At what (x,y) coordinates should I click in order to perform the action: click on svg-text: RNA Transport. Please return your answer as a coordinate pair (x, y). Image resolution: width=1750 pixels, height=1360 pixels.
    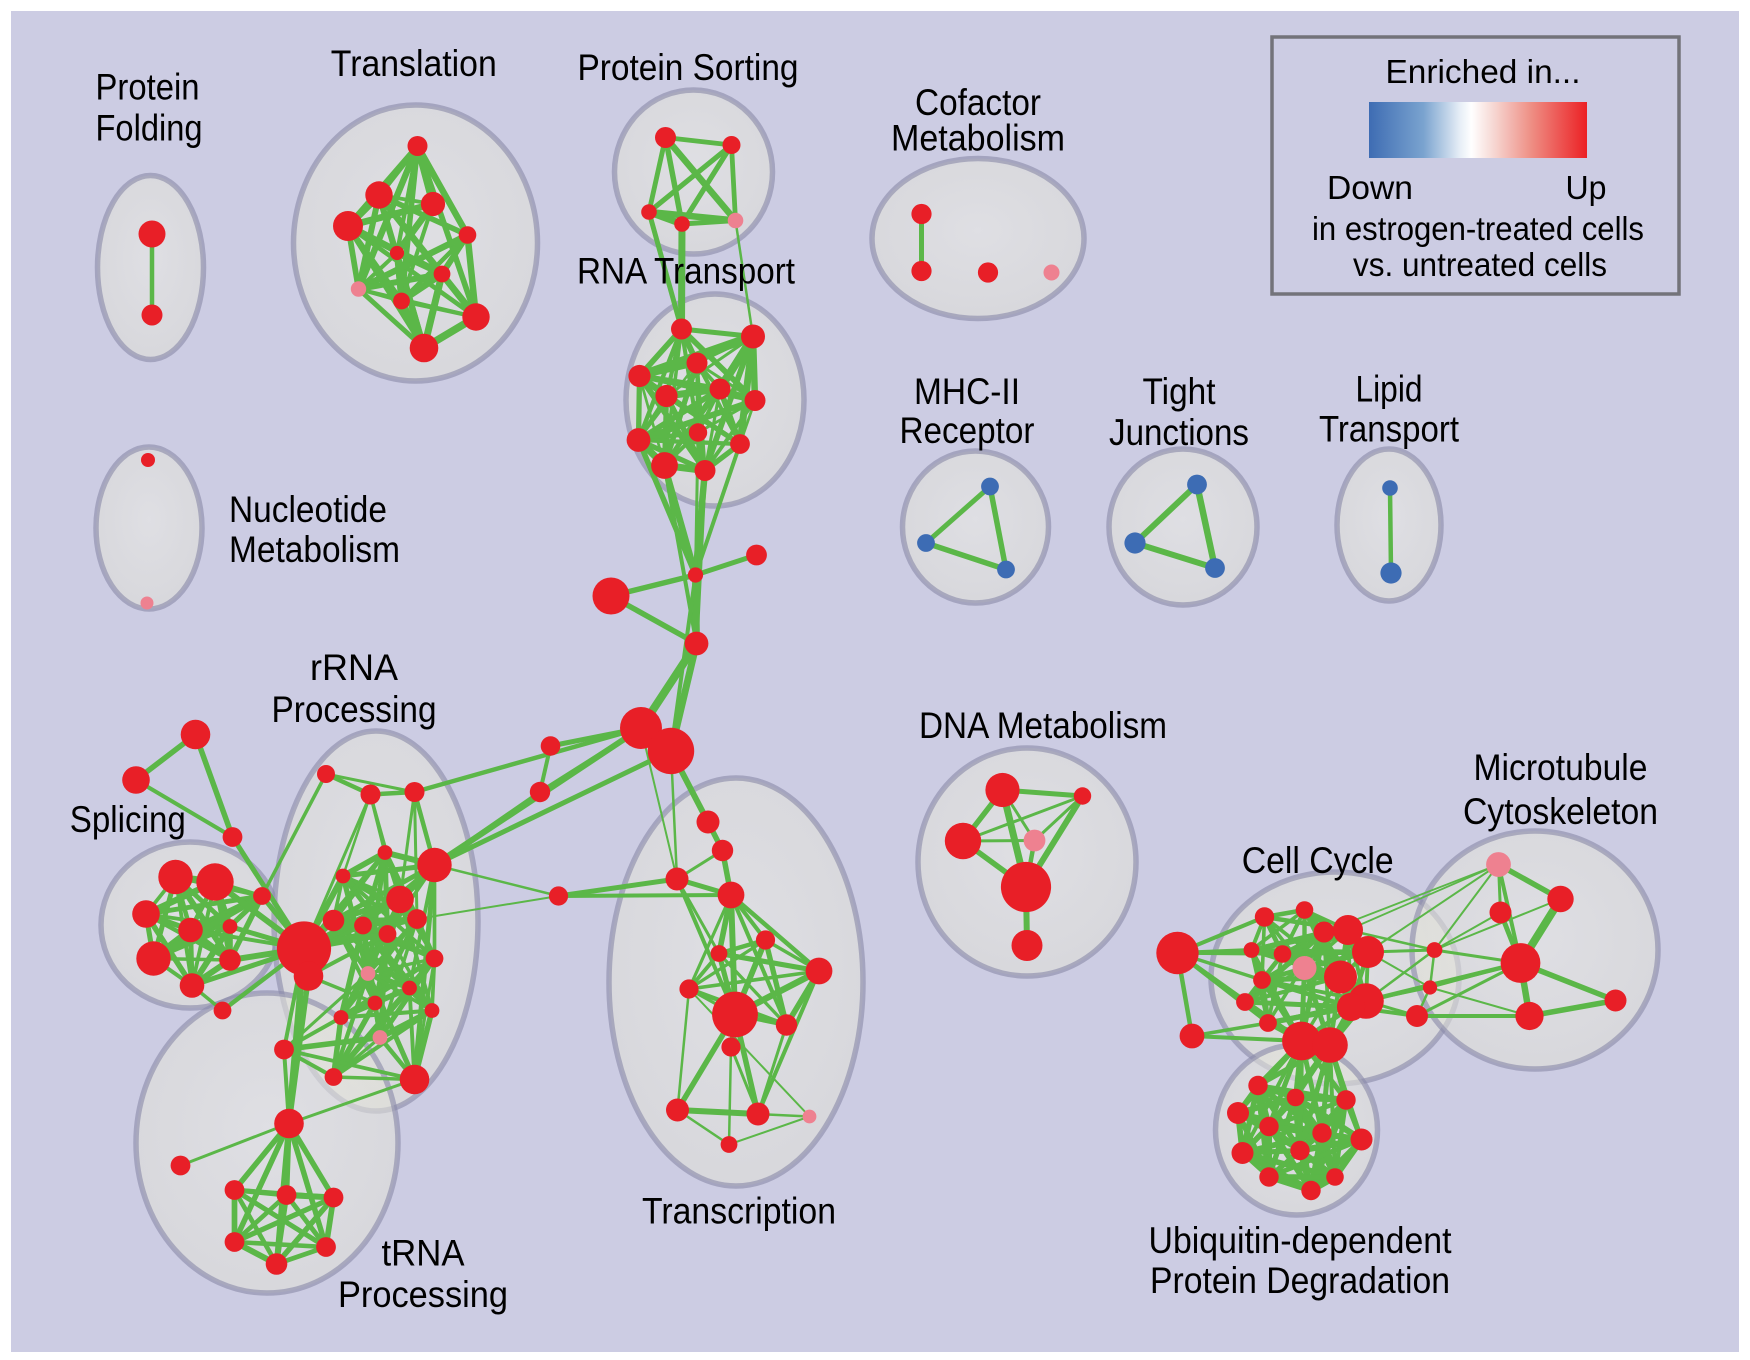
    Looking at the image, I should click on (686, 271).